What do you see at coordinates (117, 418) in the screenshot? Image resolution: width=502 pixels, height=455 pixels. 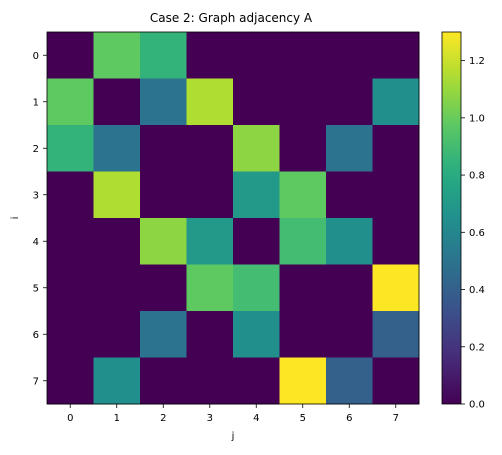 I see `x-tick-label: 1` at bounding box center [117, 418].